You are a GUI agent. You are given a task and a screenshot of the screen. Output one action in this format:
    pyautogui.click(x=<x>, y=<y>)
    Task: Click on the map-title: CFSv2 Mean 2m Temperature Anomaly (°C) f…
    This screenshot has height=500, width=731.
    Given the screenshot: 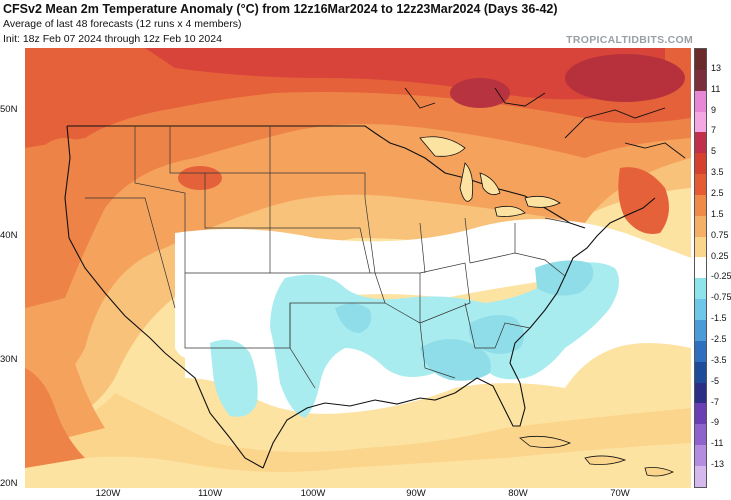 What is the action you would take?
    pyautogui.click(x=280, y=9)
    